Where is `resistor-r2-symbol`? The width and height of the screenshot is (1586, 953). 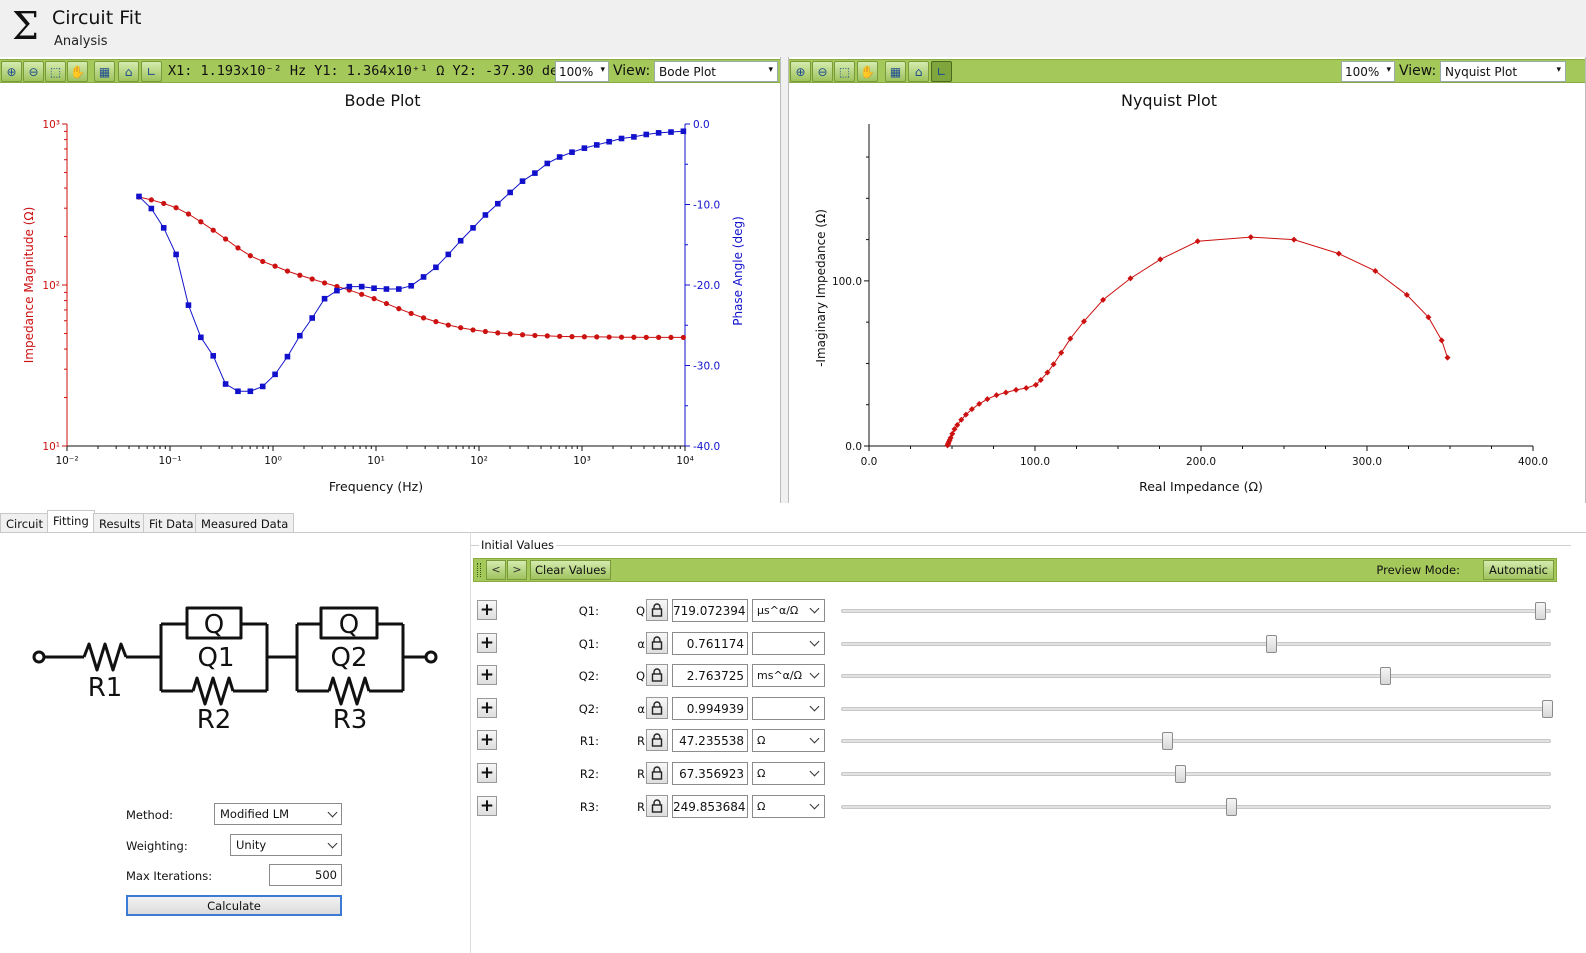
resistor-r2-symbol is located at coordinates (213, 691).